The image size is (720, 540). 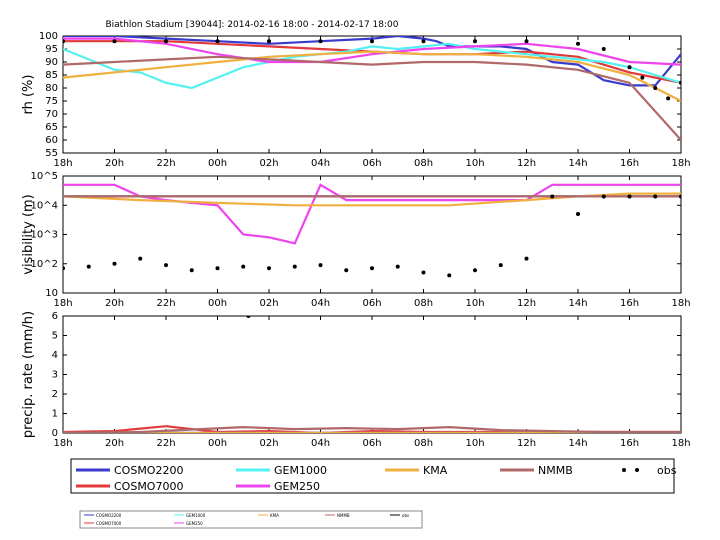 What do you see at coordinates (51, 293) in the screenshot?
I see `y-tick-label: 10` at bounding box center [51, 293].